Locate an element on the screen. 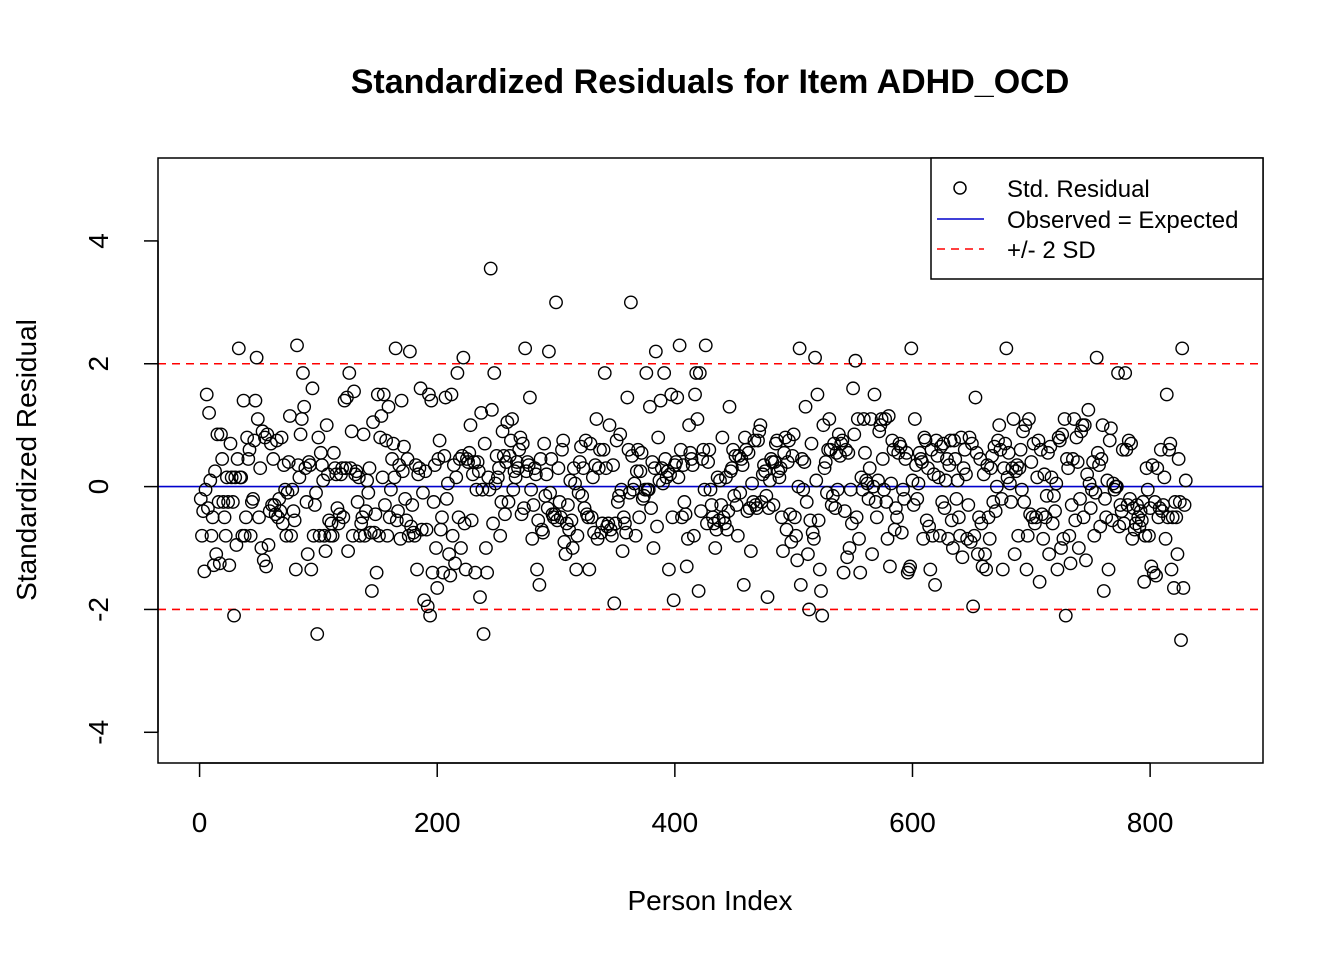  y-tick-label: -4 is located at coordinates (98, 732).